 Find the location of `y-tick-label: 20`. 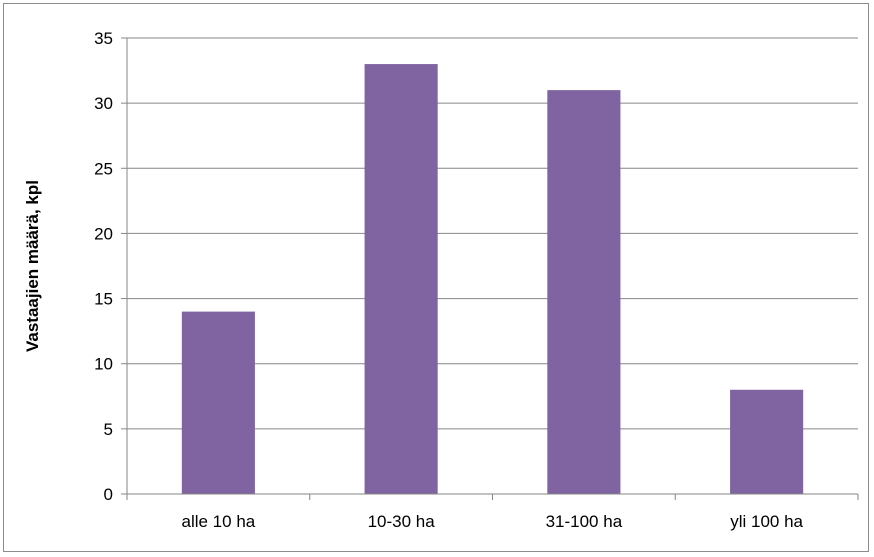

y-tick-label: 20 is located at coordinates (103, 233).